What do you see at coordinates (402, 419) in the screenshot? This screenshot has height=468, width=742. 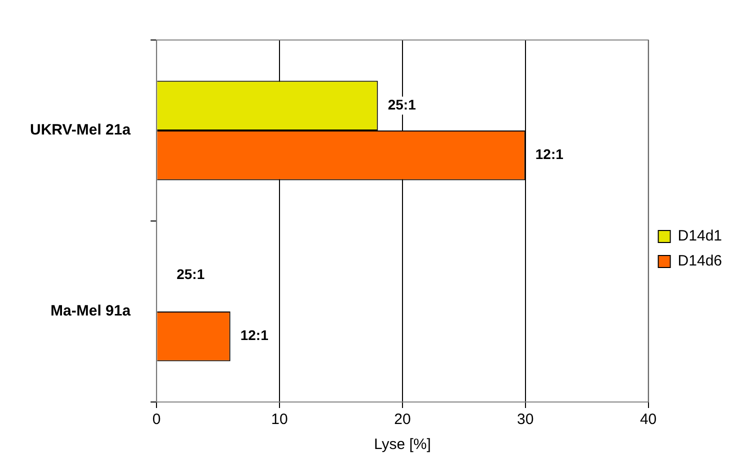 I see `x-tick-label: 20` at bounding box center [402, 419].